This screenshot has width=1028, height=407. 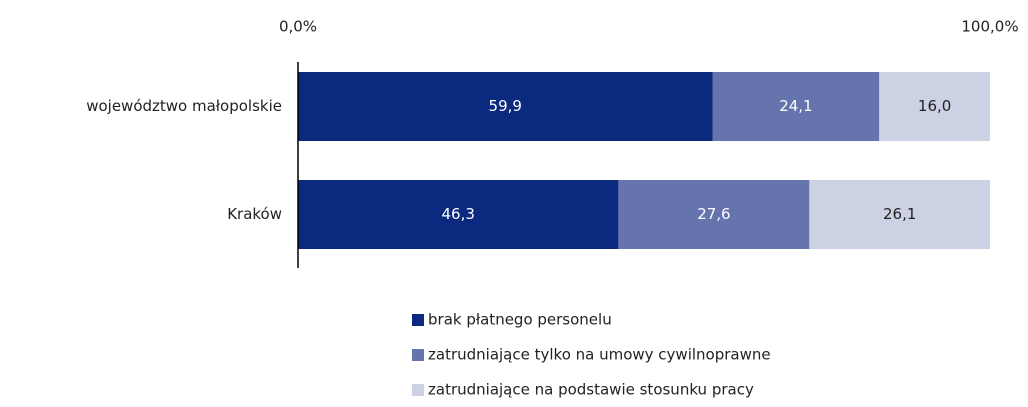 I want to click on category-label: województwo małopolskie, so click(x=184, y=106).